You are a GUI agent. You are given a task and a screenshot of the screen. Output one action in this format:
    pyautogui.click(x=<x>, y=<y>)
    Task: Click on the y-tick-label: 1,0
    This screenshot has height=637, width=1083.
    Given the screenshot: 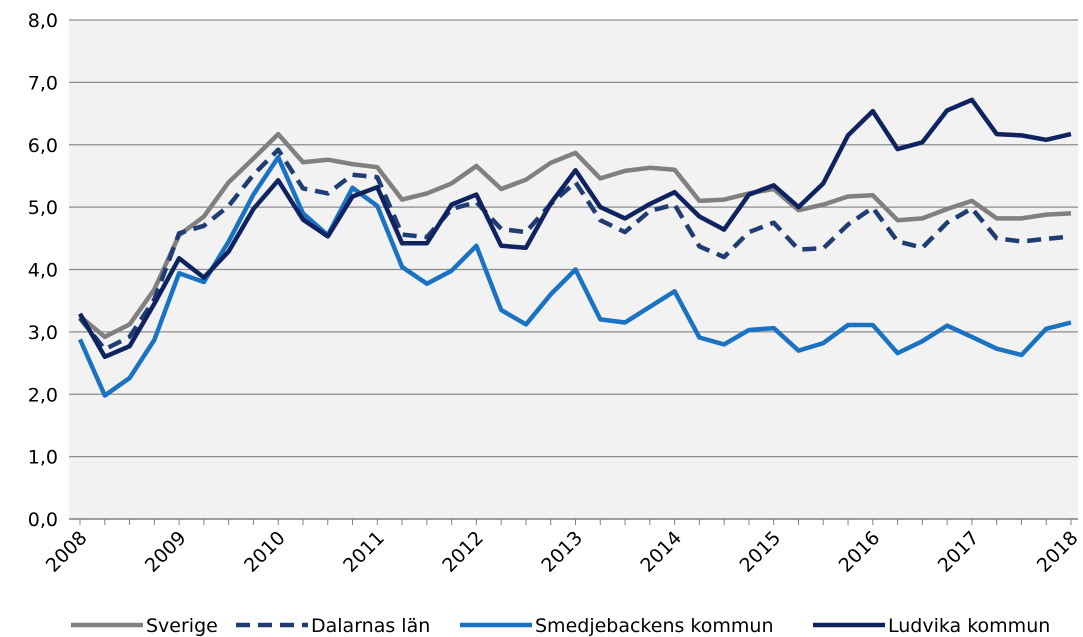 What is the action you would take?
    pyautogui.click(x=43, y=458)
    